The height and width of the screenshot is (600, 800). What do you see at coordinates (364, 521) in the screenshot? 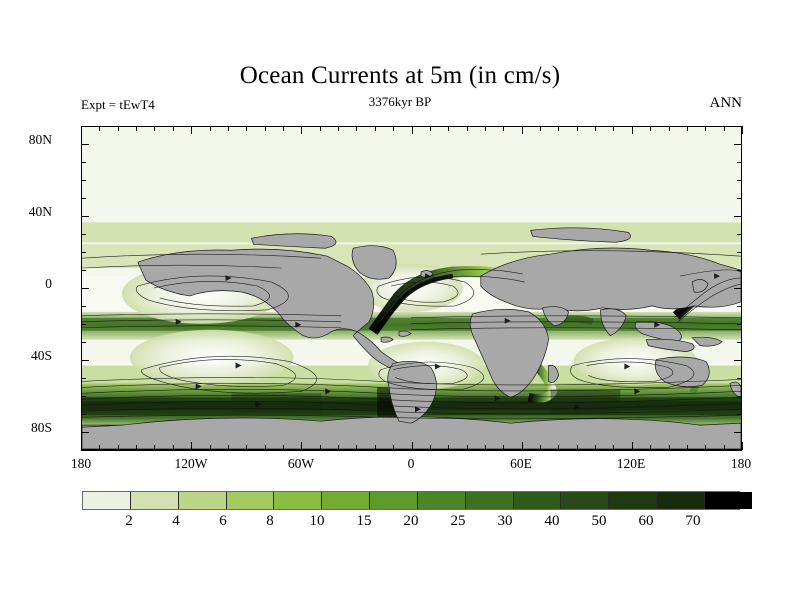
I see `colorbar-tick-label: 15` at bounding box center [364, 521].